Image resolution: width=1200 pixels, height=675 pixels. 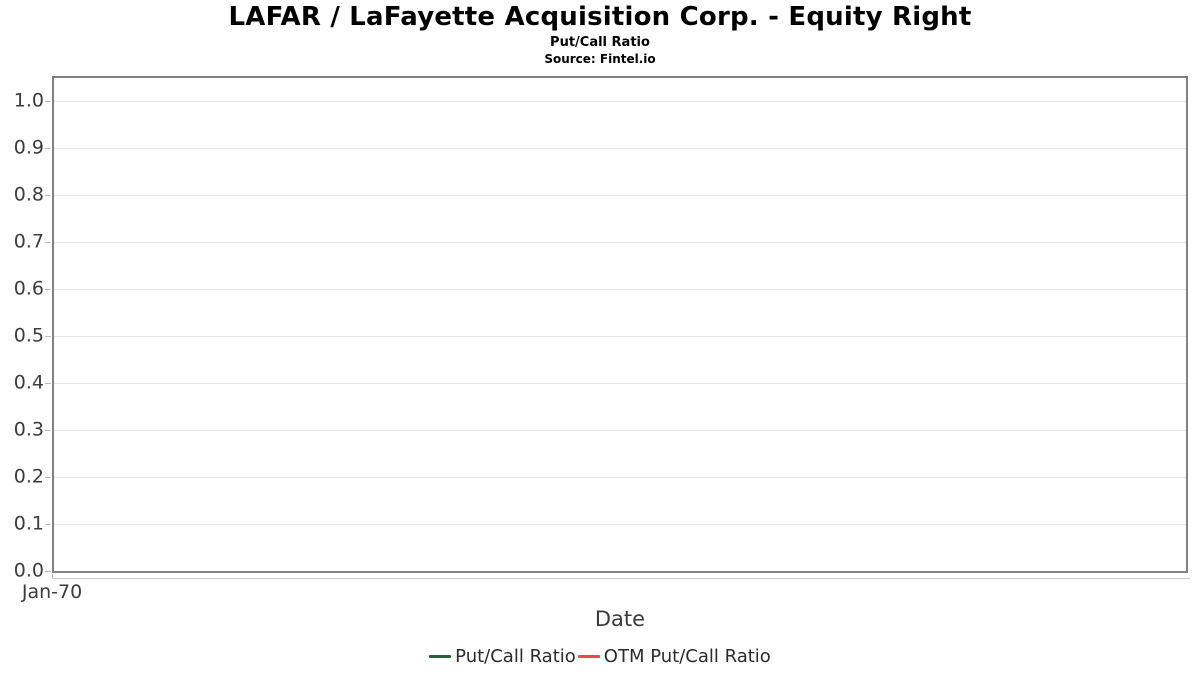 What do you see at coordinates (620, 101) in the screenshot?
I see `gridline-y-1.0` at bounding box center [620, 101].